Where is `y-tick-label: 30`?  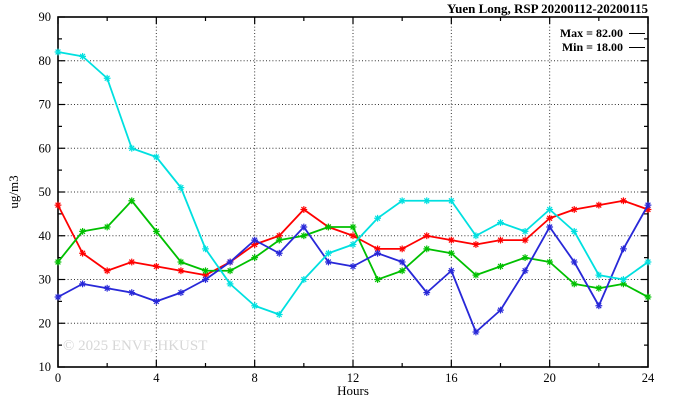 y-tick-label: 30 is located at coordinates (45, 280).